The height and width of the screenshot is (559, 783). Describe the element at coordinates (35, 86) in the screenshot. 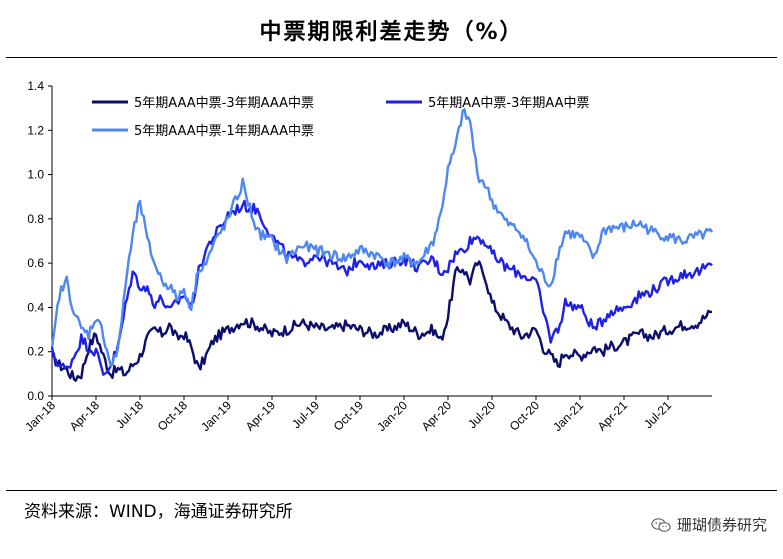

I see `y-tick-label: 1.4` at that location.